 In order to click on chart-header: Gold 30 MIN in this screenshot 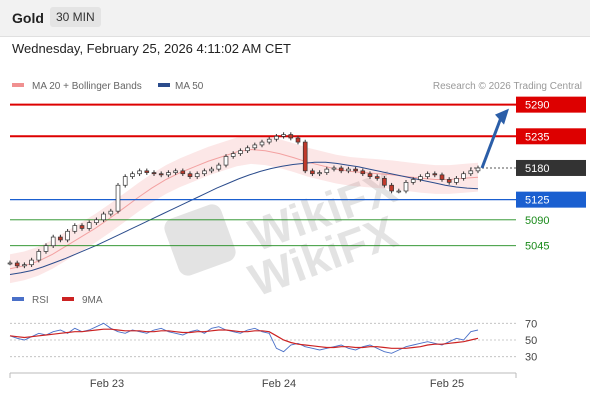, I will do `click(295, 18)`.